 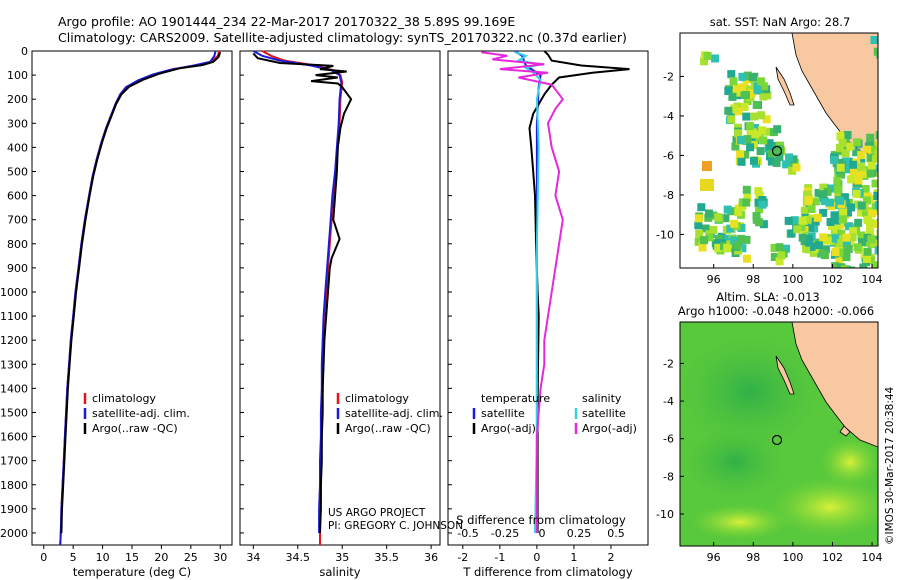 What do you see at coordinates (890, 465) in the screenshot?
I see `credit-stamp: ©IMOS 30-Mar-2017 20:38:44` at bounding box center [890, 465].